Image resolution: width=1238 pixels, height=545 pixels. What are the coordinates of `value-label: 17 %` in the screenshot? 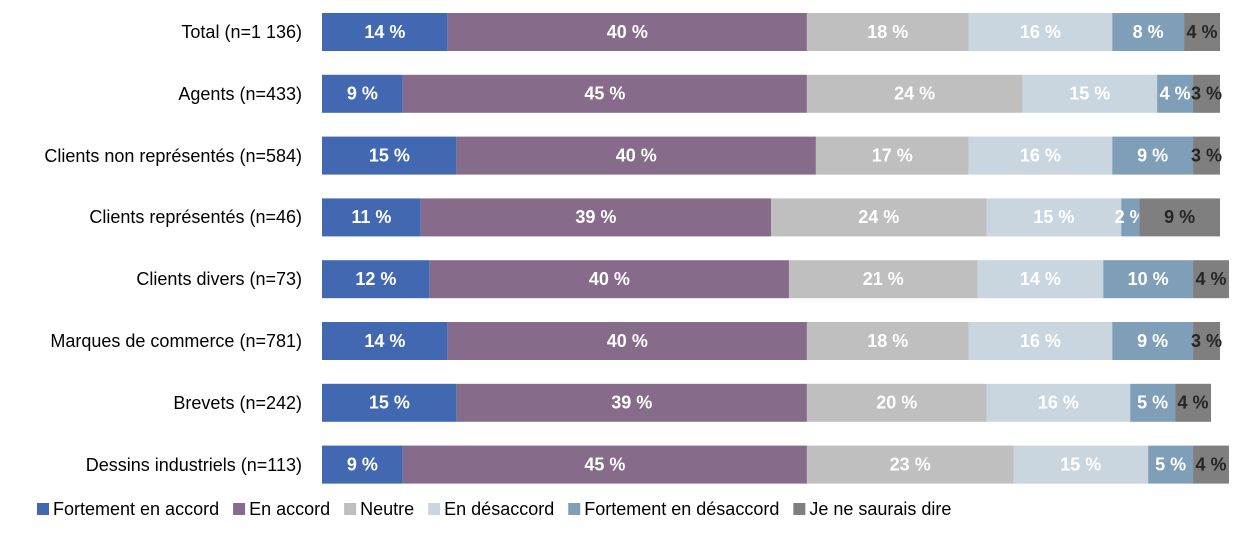 It's located at (892, 155).